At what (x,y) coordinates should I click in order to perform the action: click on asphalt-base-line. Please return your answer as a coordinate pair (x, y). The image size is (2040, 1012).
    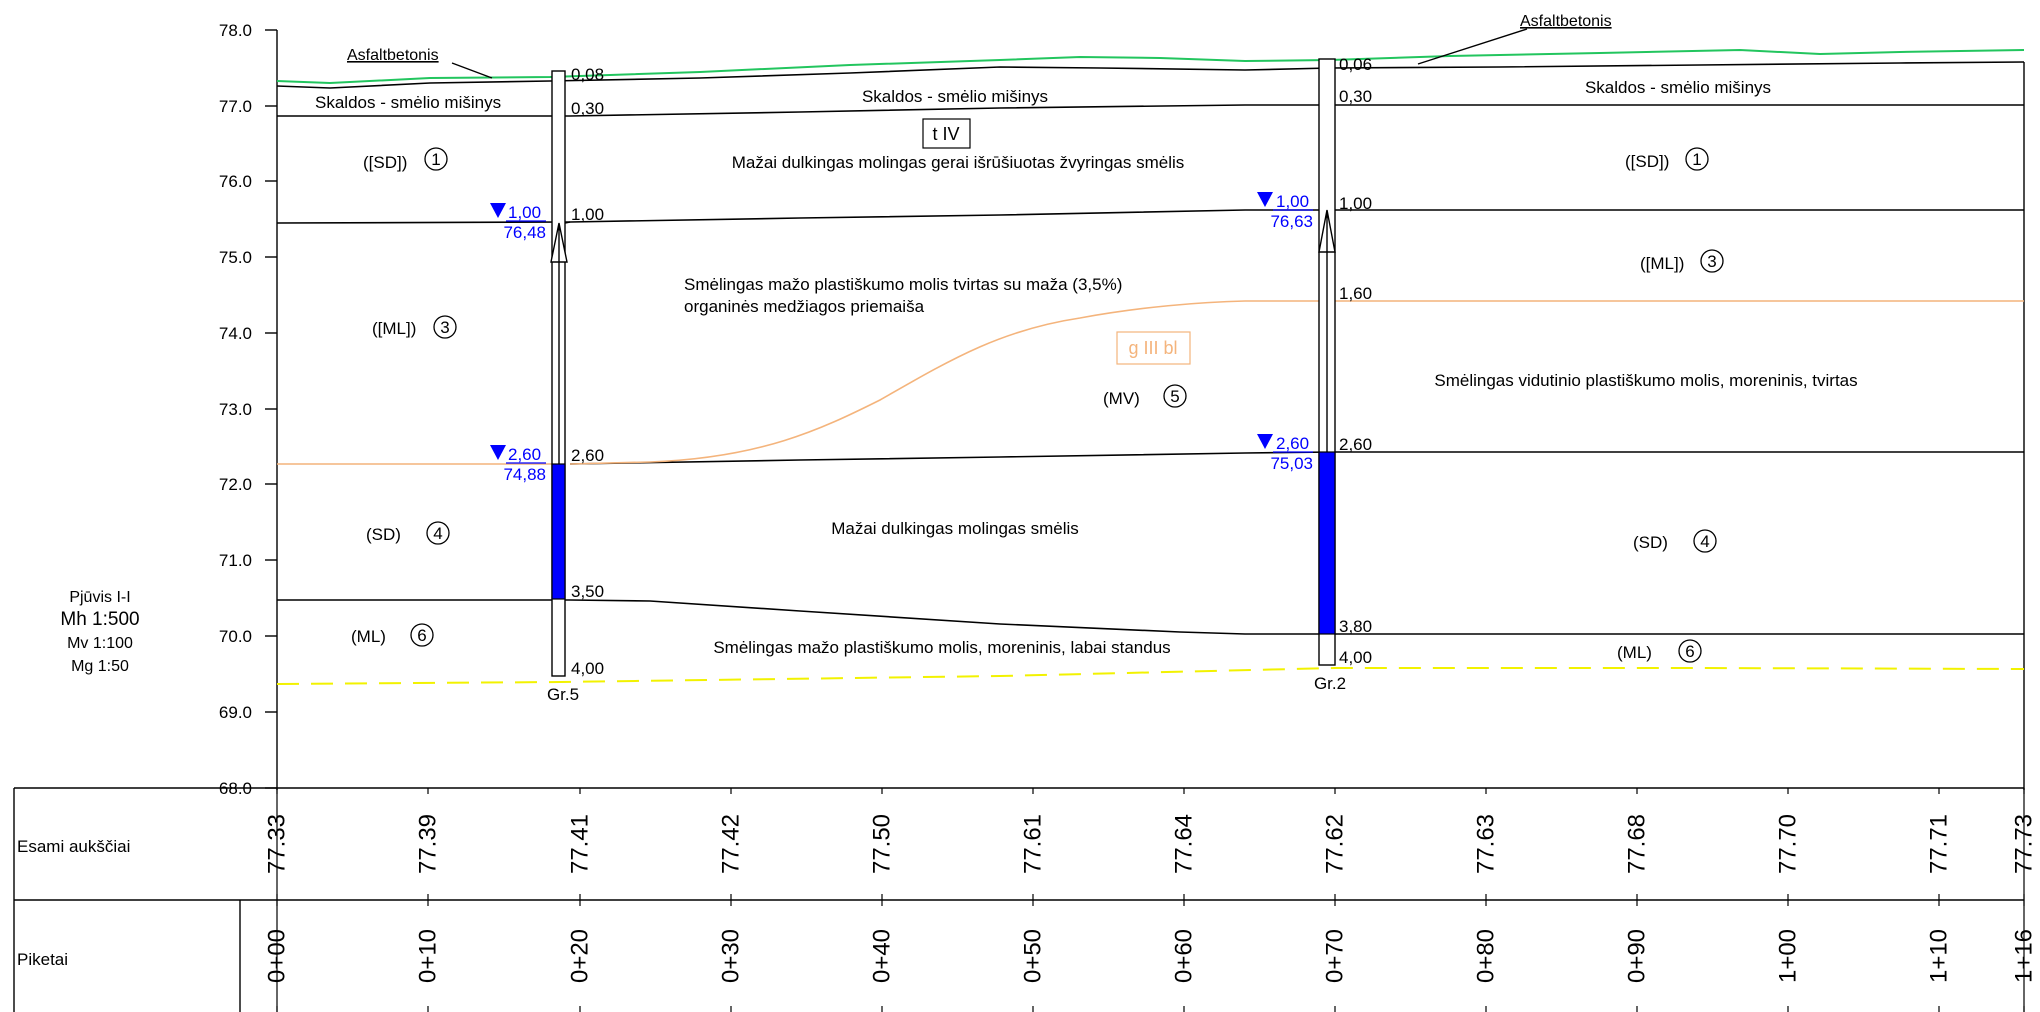
    Looking at the image, I should click on (1150, 75).